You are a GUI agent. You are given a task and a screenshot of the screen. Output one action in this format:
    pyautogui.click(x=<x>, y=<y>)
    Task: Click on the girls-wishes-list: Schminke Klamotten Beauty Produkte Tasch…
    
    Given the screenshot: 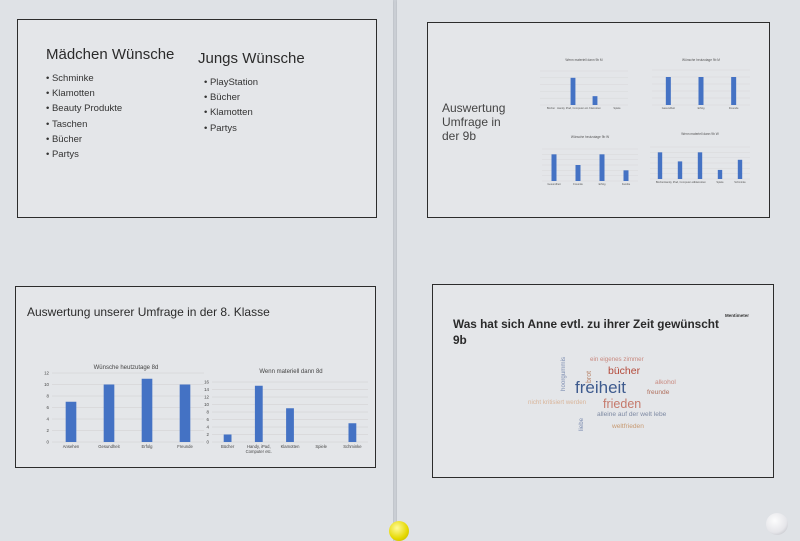 What is the action you would take?
    pyautogui.click(x=84, y=116)
    